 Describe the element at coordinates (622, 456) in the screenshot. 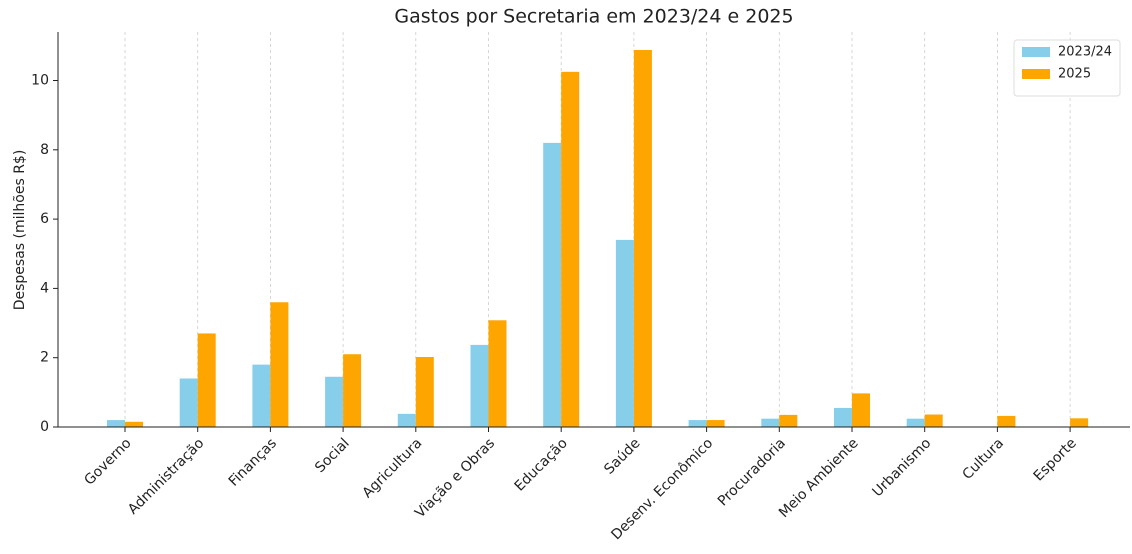

I see `x-tick-label: Saúde` at that location.